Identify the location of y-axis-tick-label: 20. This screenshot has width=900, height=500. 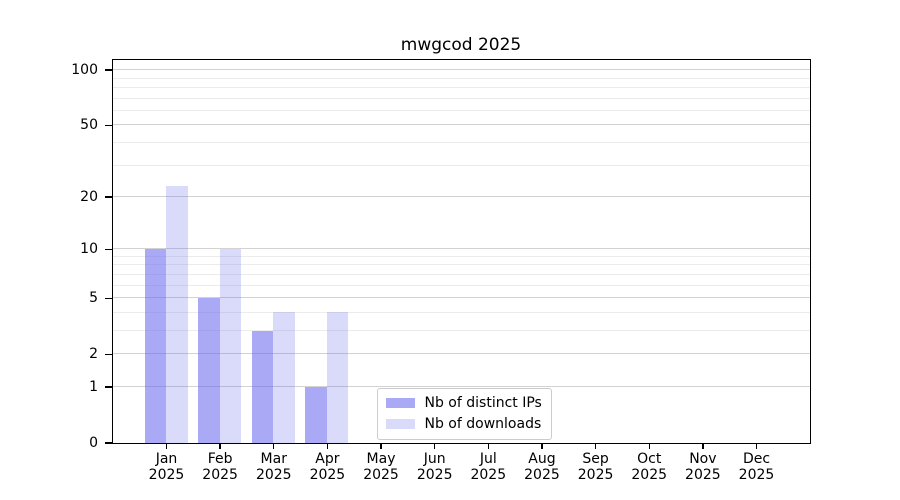
(89, 197).